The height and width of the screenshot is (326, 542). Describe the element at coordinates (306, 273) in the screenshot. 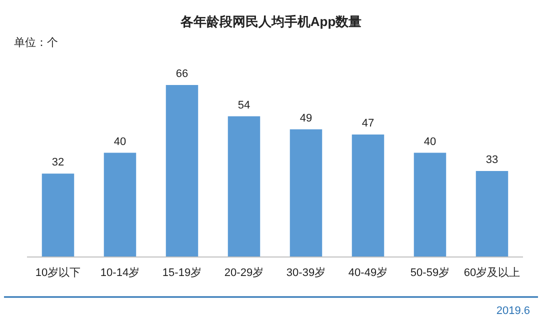

I see `x-tick-label: 30-39岁` at that location.